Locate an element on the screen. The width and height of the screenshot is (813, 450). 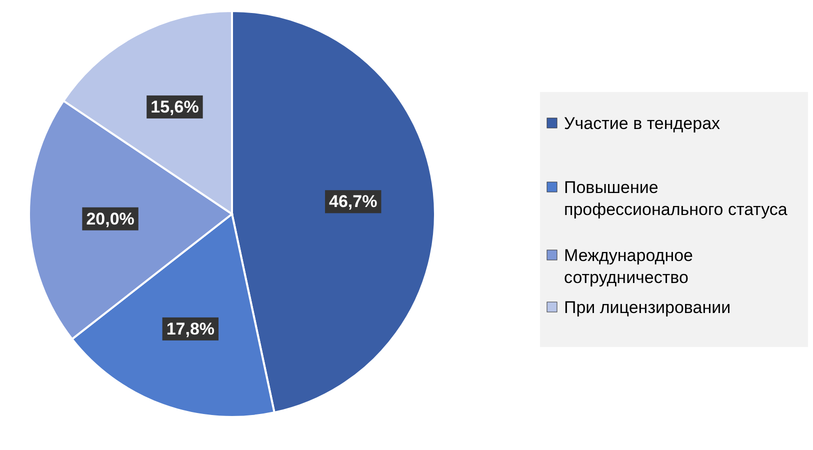
legend-label: Участие в тендерах is located at coordinates (642, 123).